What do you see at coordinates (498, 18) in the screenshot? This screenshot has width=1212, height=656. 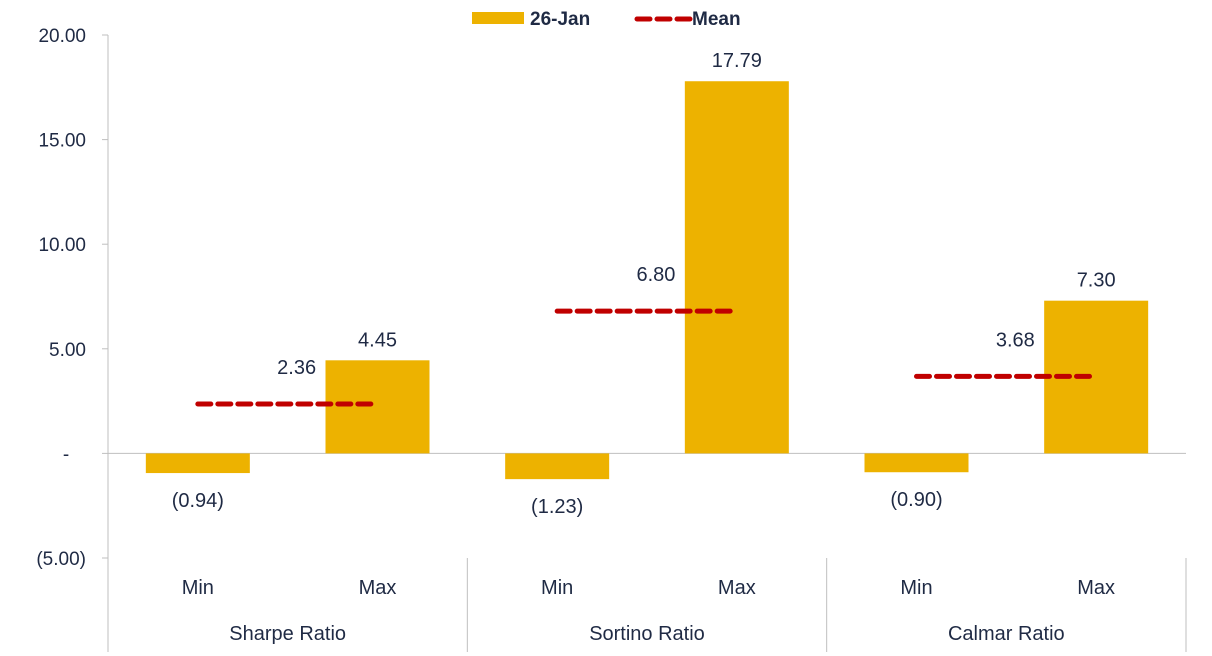 I see `legend-bar-swatch` at bounding box center [498, 18].